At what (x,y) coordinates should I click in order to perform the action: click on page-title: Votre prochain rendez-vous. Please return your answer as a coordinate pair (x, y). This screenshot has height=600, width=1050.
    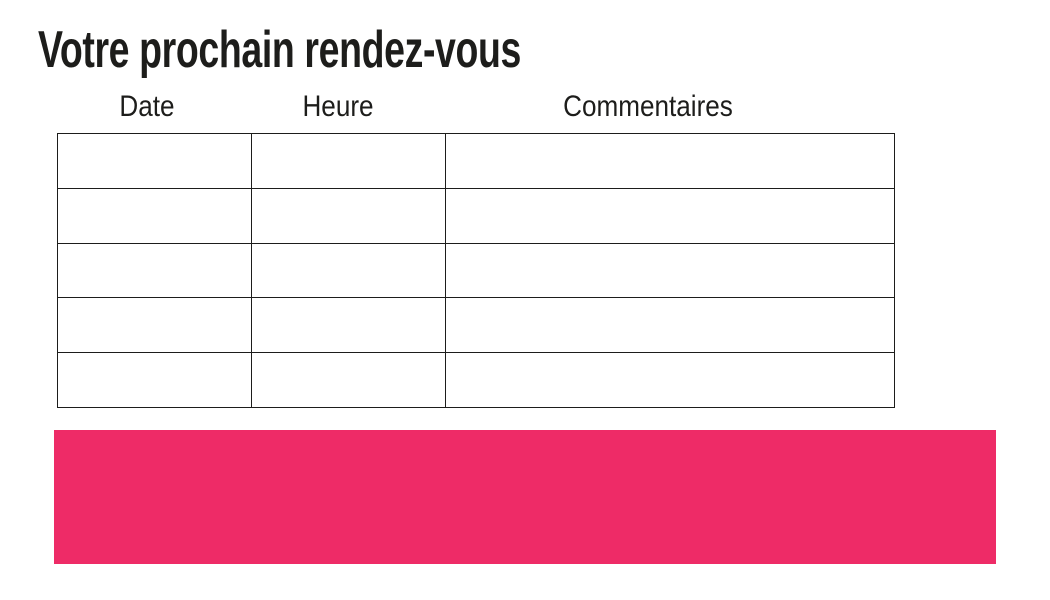
    Looking at the image, I should click on (279, 50).